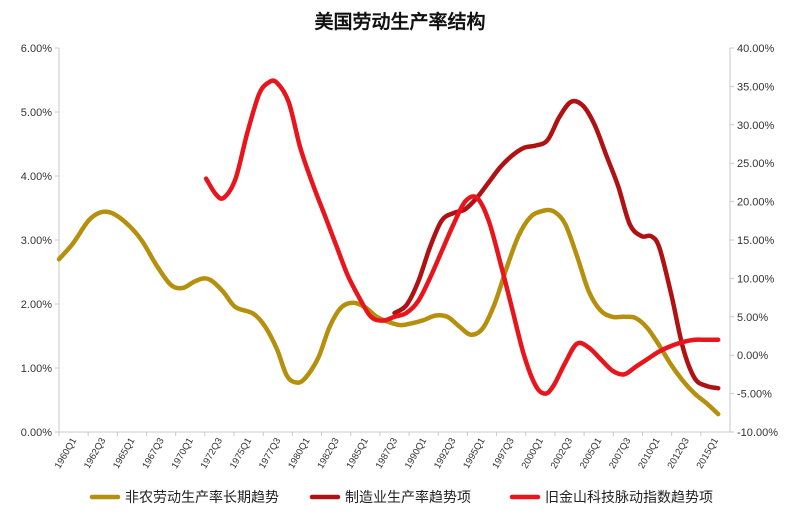  Describe the element at coordinates (408, 497) in the screenshot. I see `legend-label-2: 制造业生产率趋势项` at that location.